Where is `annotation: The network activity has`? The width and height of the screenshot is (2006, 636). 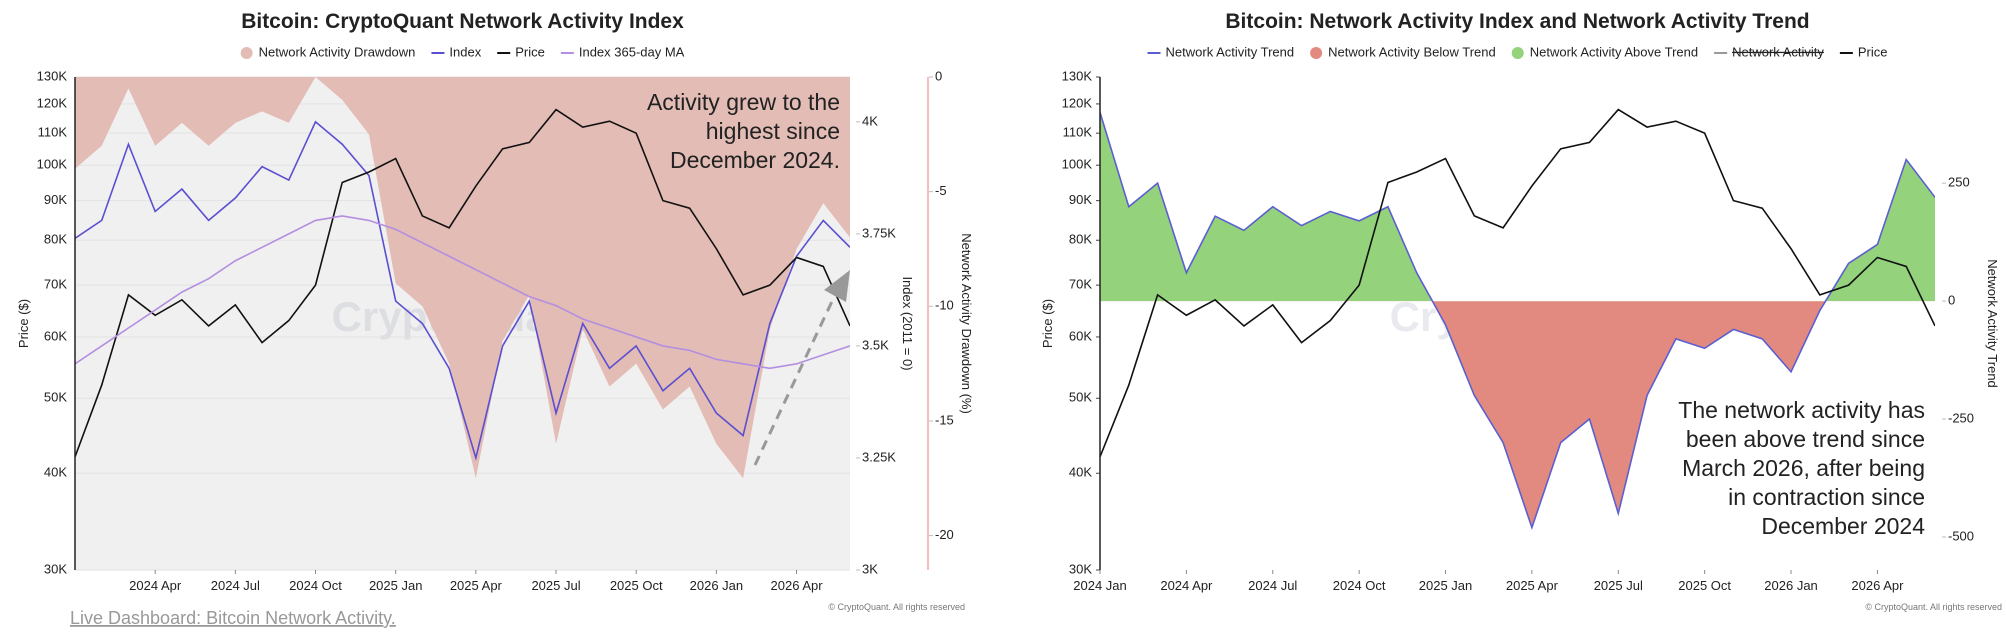
annotation: The network activity has is located at coordinates (1801, 410).